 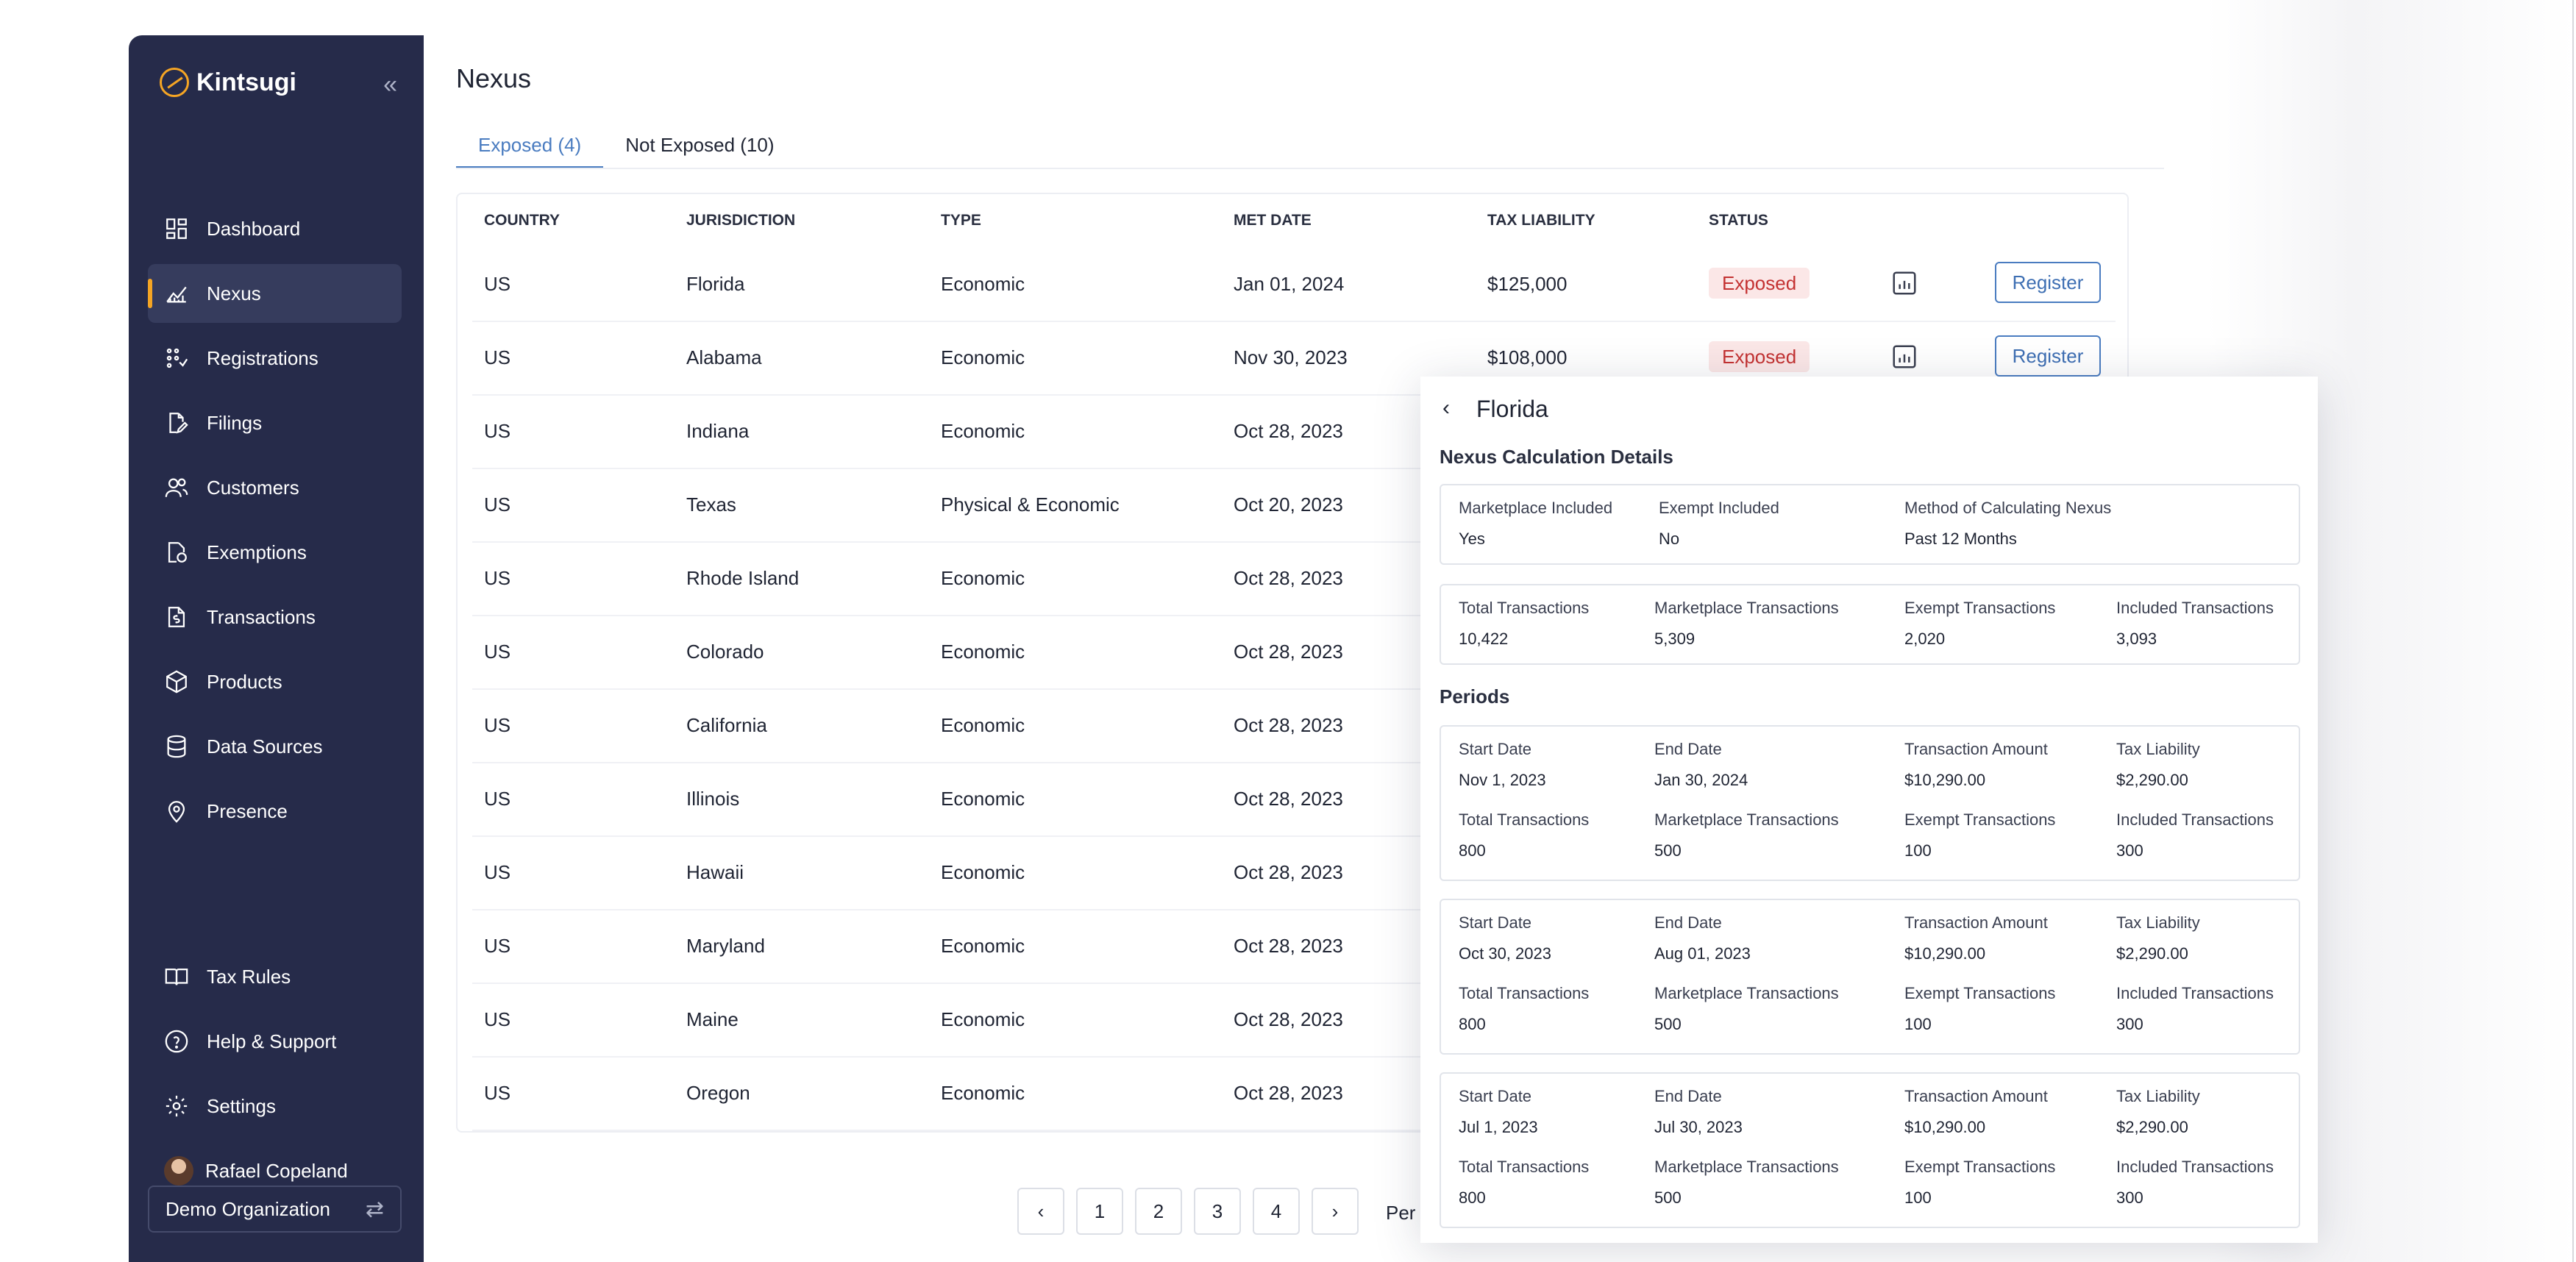 I want to click on table-row: US Hawaii Economic Oct 28, 2023, so click(x=1294, y=872).